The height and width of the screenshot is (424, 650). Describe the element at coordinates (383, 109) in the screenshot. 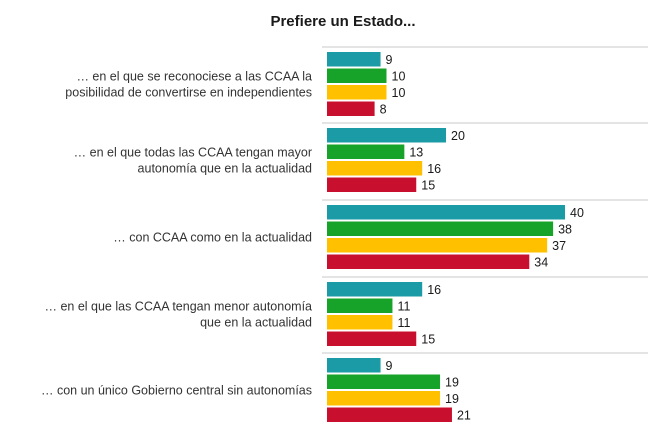

I see `value-label: 8` at that location.